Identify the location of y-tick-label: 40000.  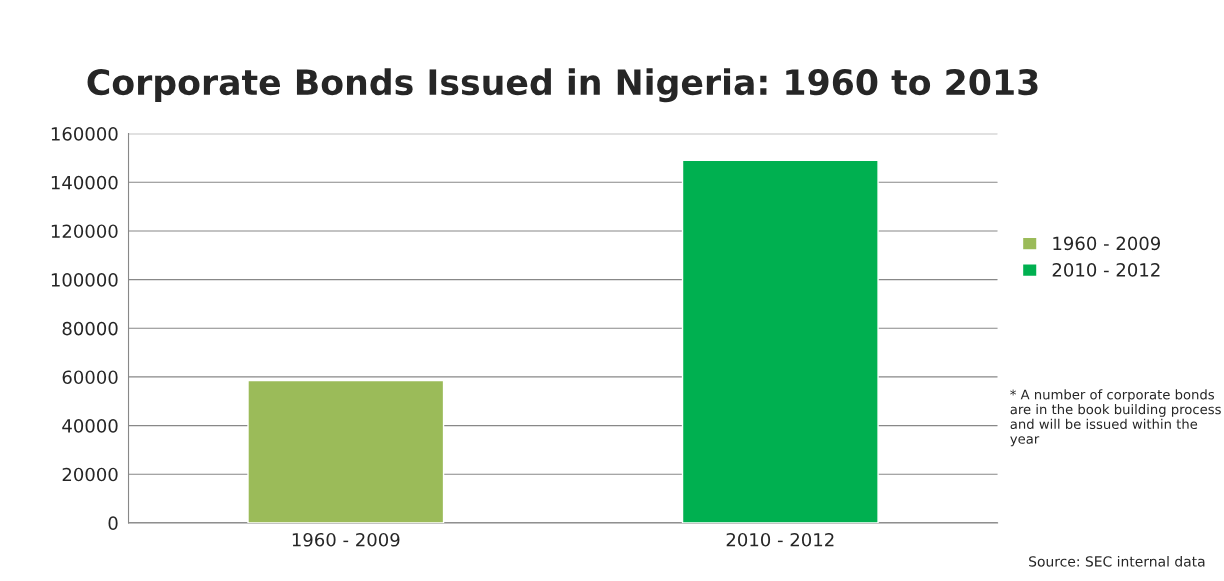
(90, 426).